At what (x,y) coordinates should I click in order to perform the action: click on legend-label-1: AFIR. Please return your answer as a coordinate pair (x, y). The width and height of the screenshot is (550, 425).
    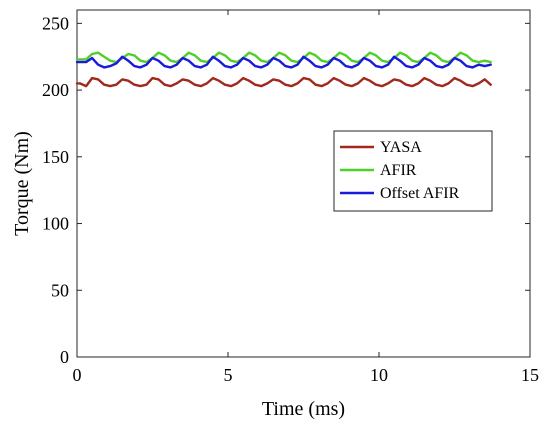
    Looking at the image, I should click on (398, 170).